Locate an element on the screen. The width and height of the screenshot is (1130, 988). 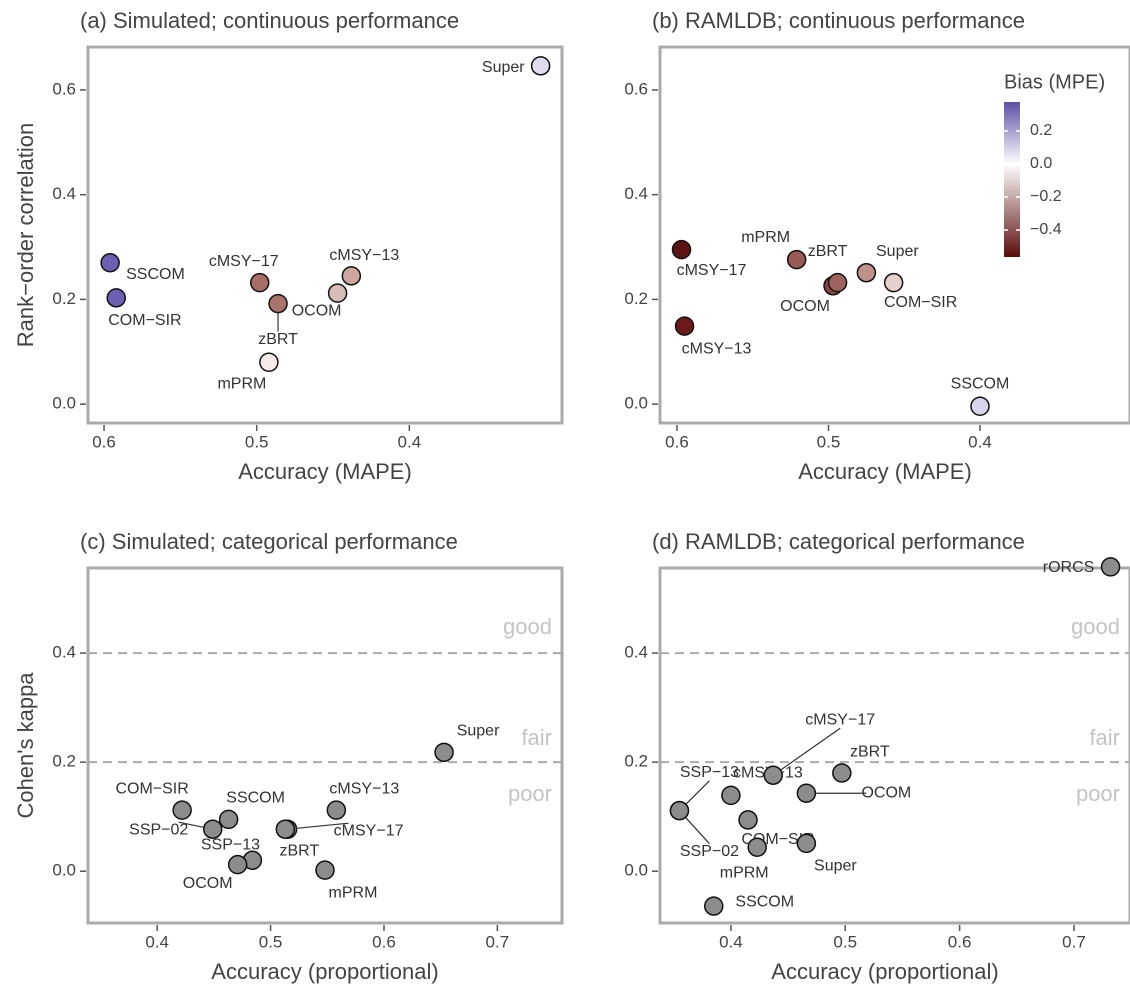
panel-title: (a) Simulated; continuous performance is located at coordinates (269, 20).